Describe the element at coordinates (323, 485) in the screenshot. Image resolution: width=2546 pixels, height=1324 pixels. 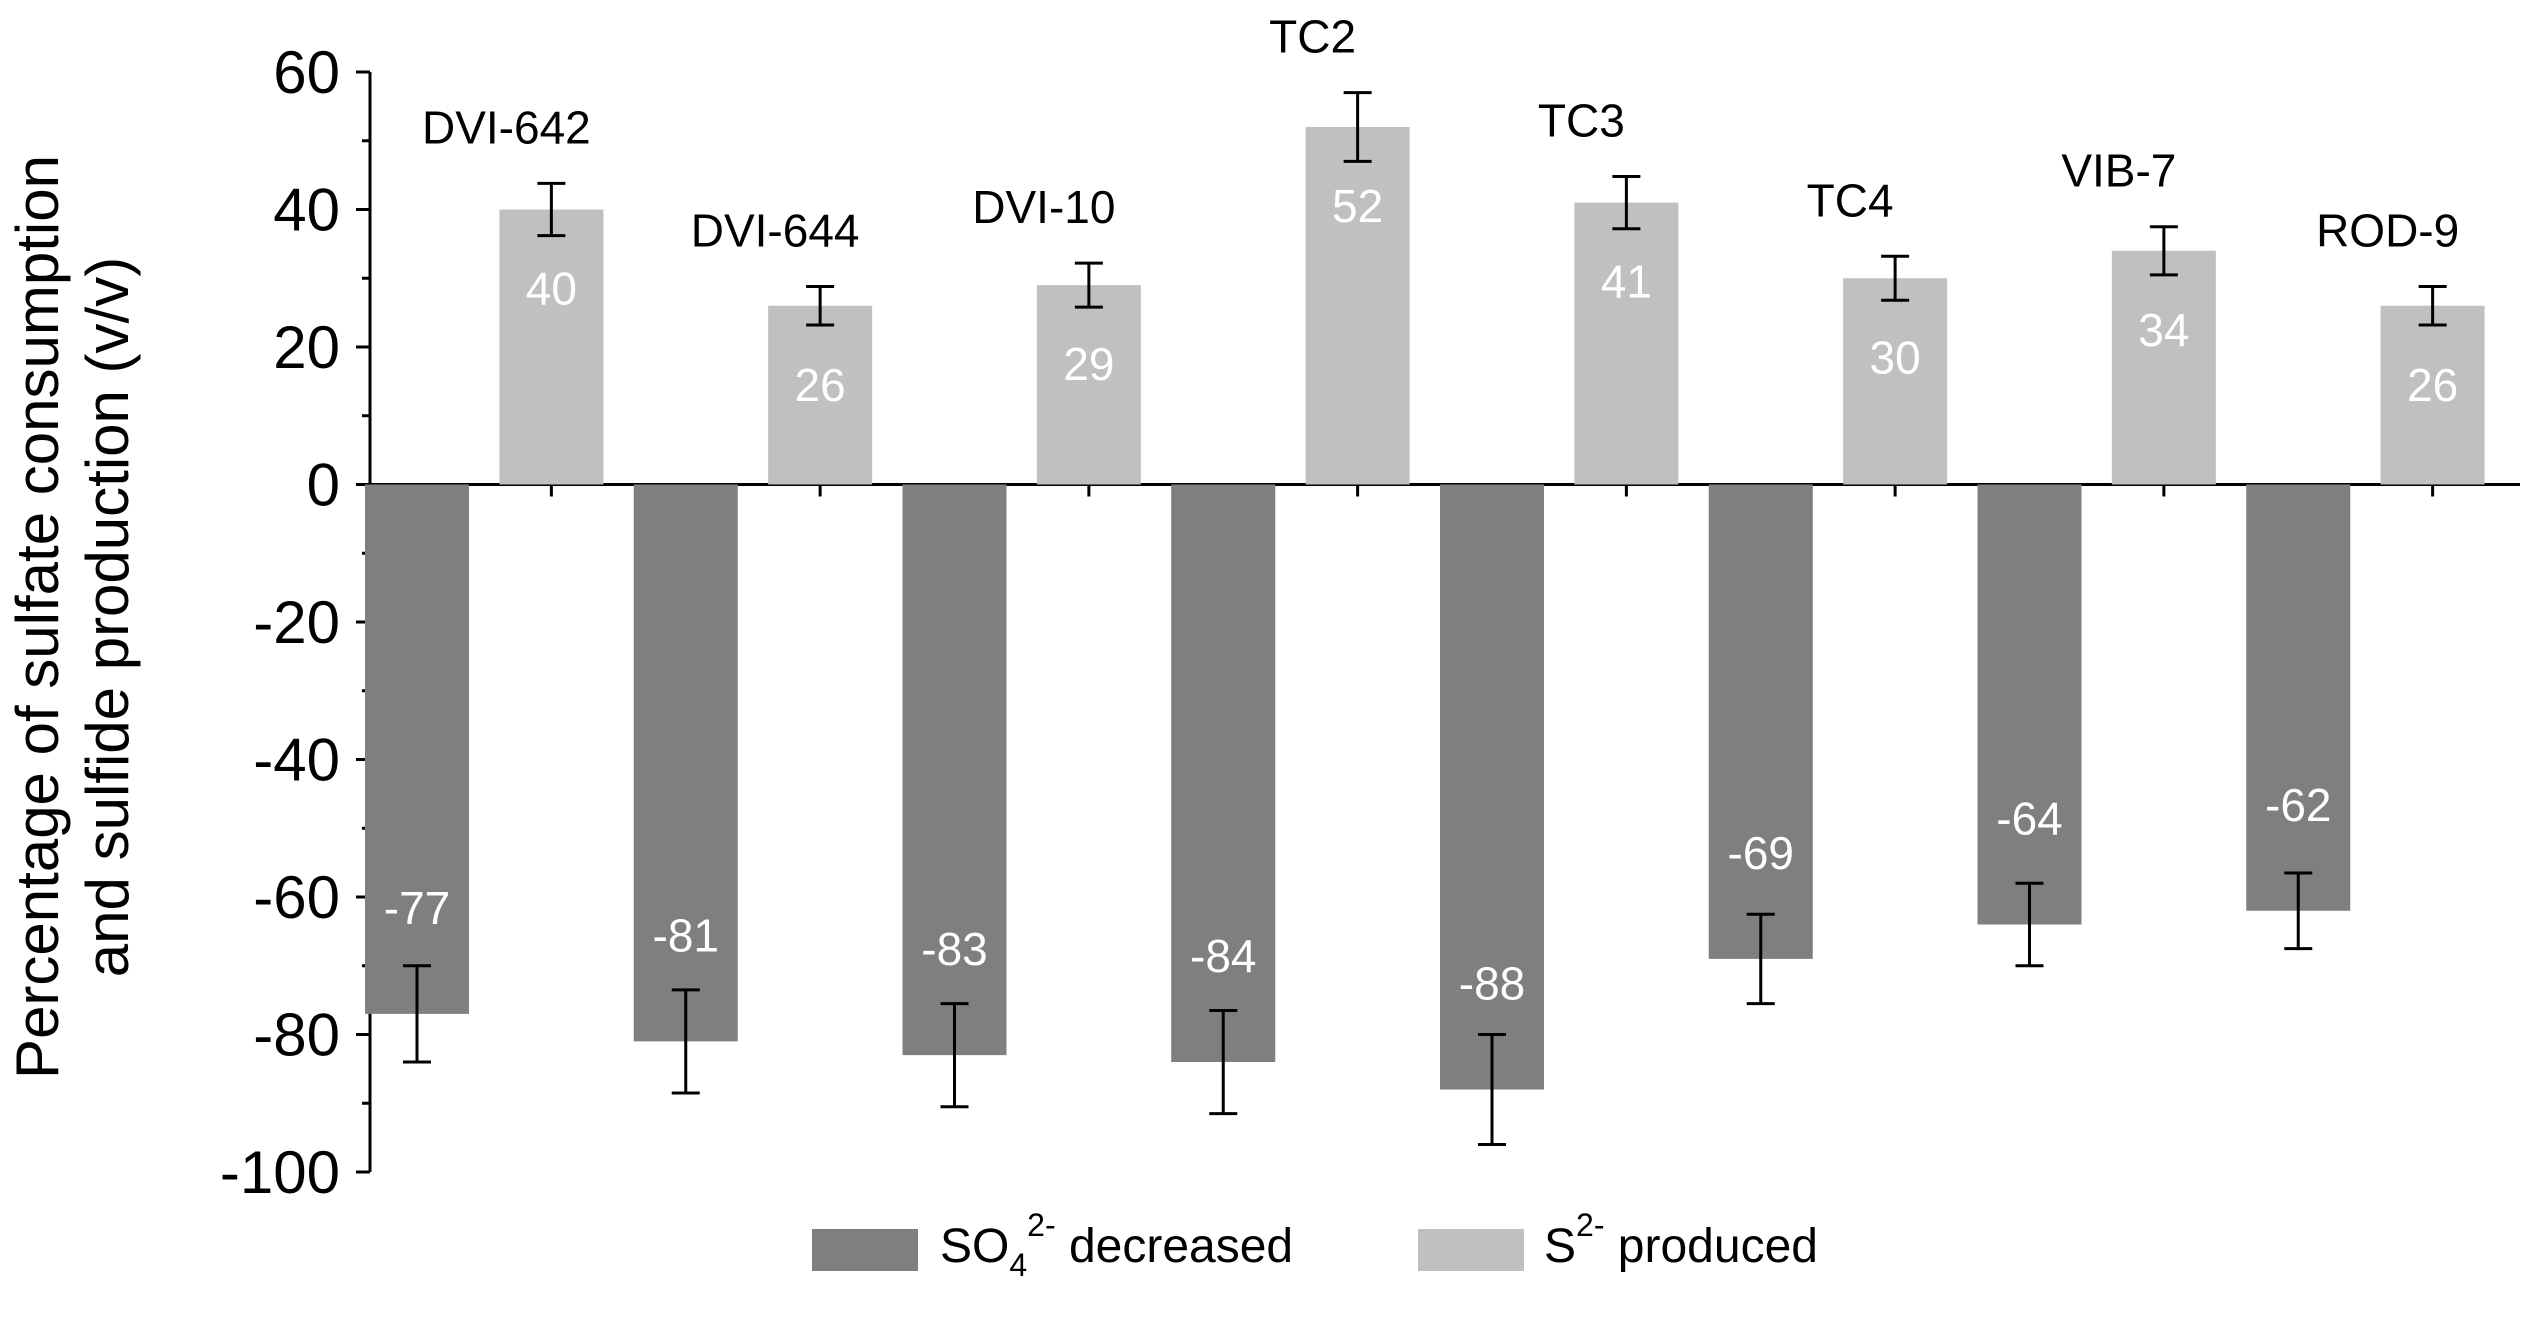
I see `y-tick-label: 0` at that location.